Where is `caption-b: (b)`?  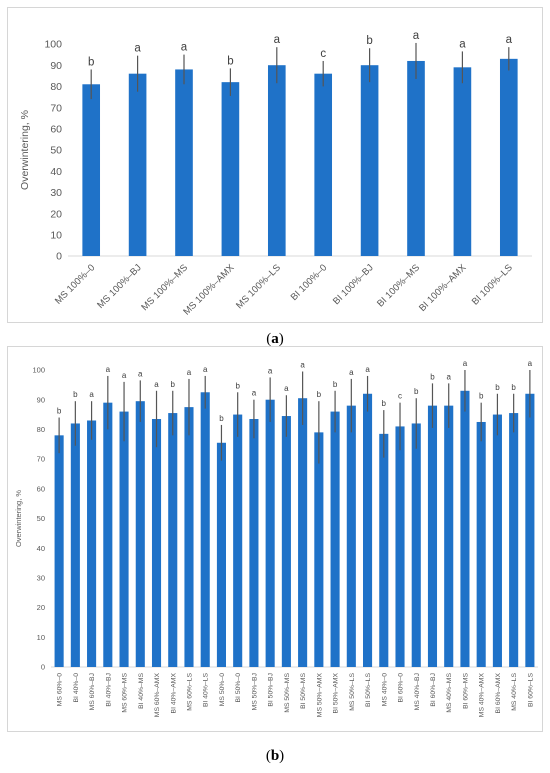
caption-b: (b) is located at coordinates (275, 756).